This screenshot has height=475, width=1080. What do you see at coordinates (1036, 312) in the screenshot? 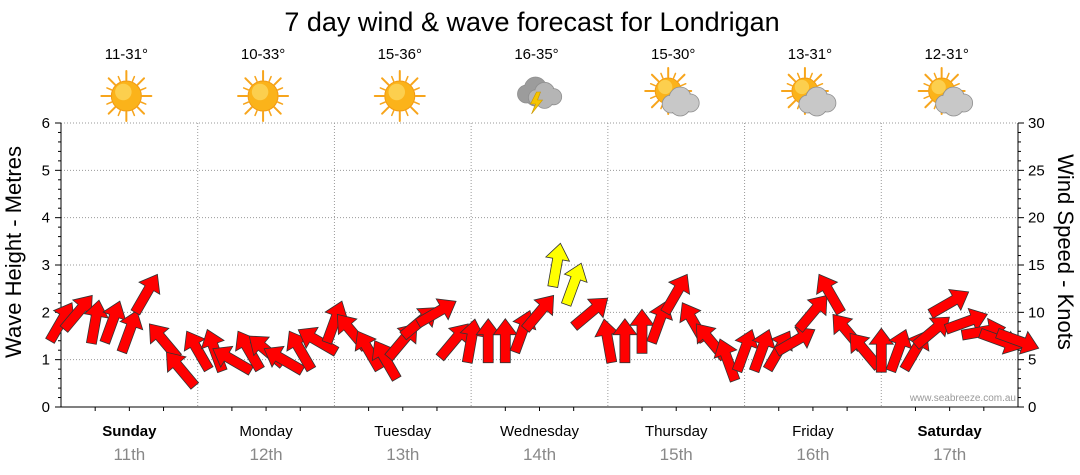
I see `right-tick-label: 10` at bounding box center [1036, 312].